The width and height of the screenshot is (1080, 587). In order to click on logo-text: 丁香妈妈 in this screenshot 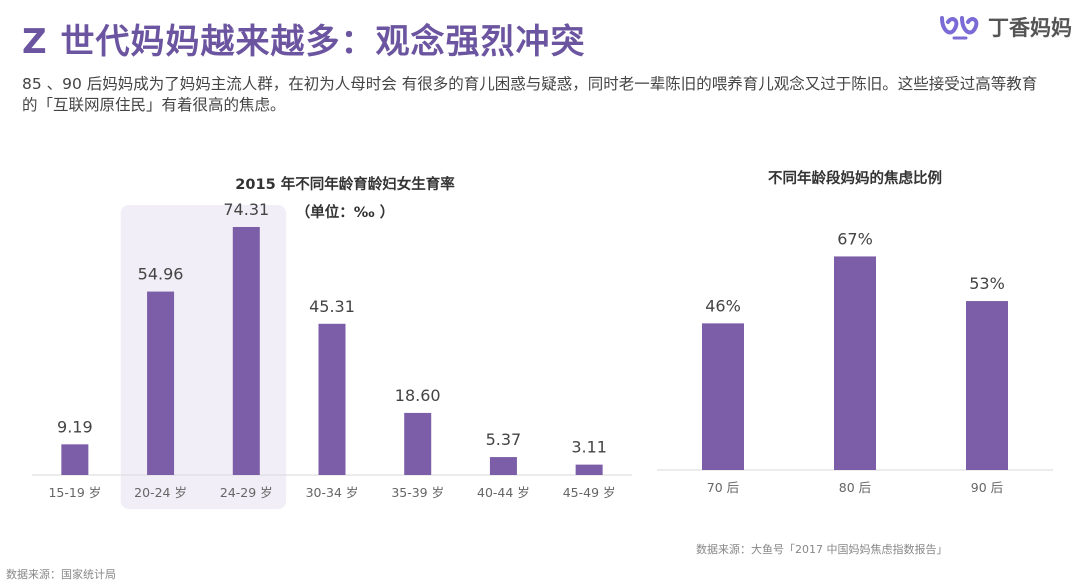, I will do `click(1030, 28)`.